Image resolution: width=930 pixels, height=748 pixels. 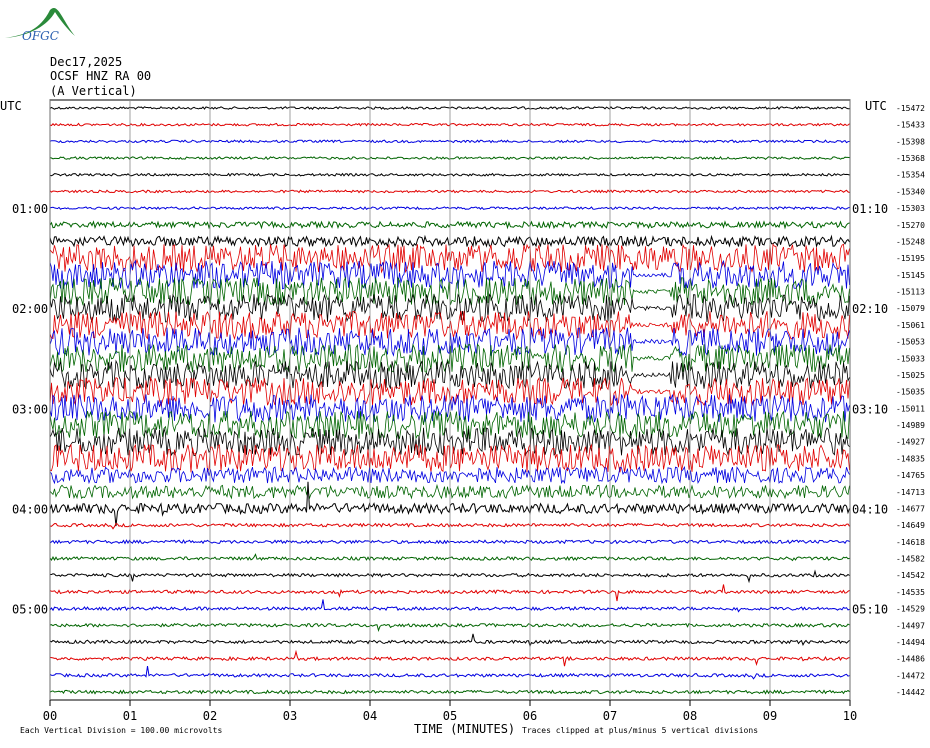 I want to click on x-tick-label: 09, so click(x=770, y=716).